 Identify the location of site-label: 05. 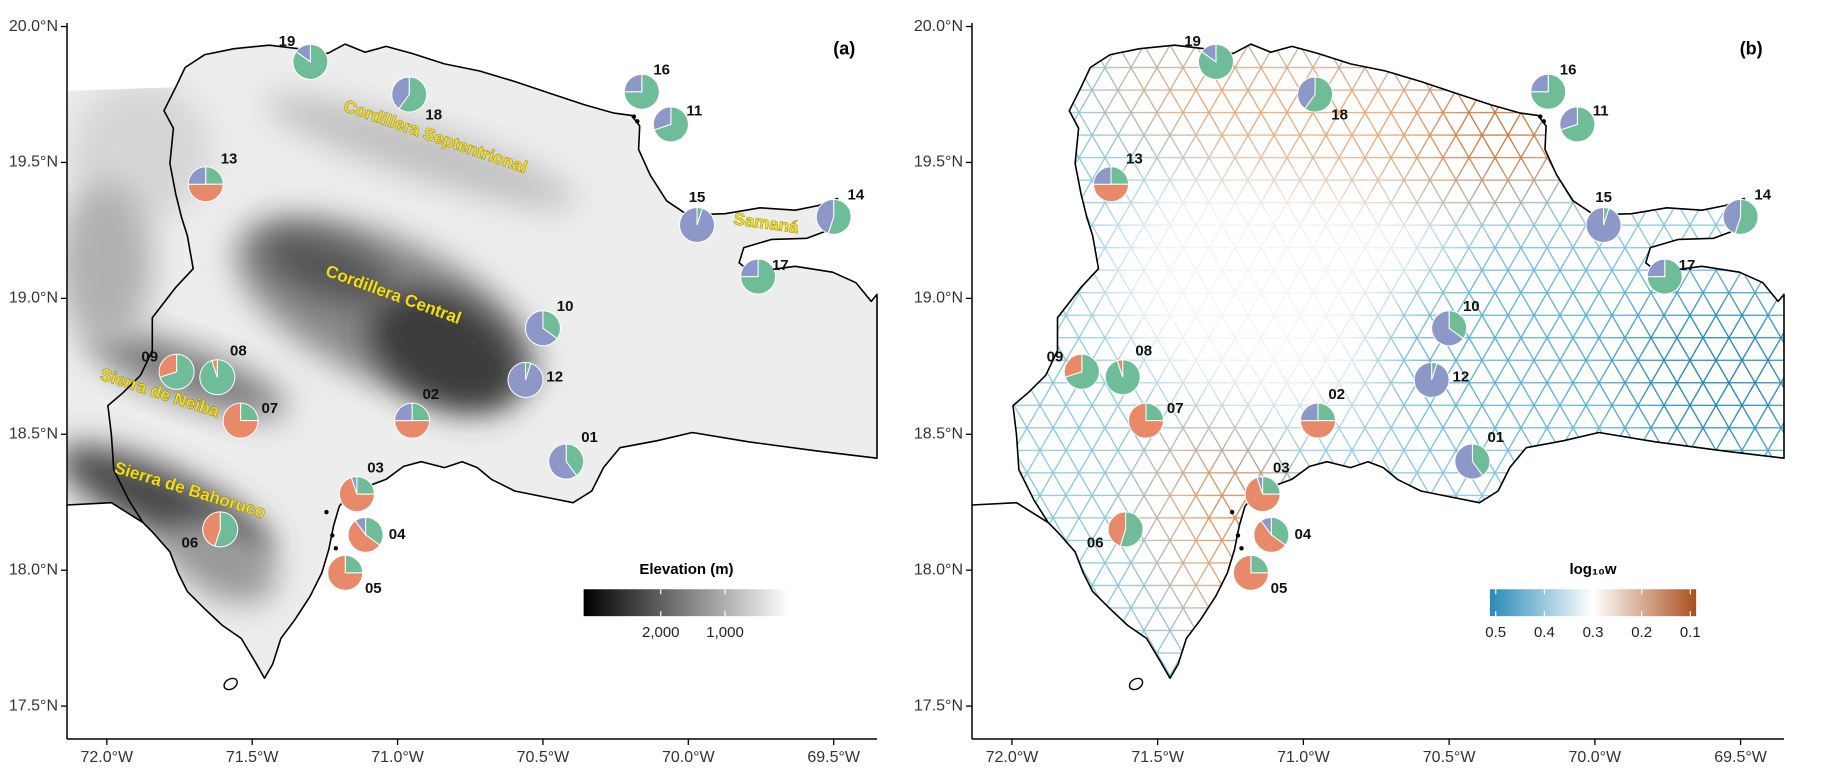
(1279, 588).